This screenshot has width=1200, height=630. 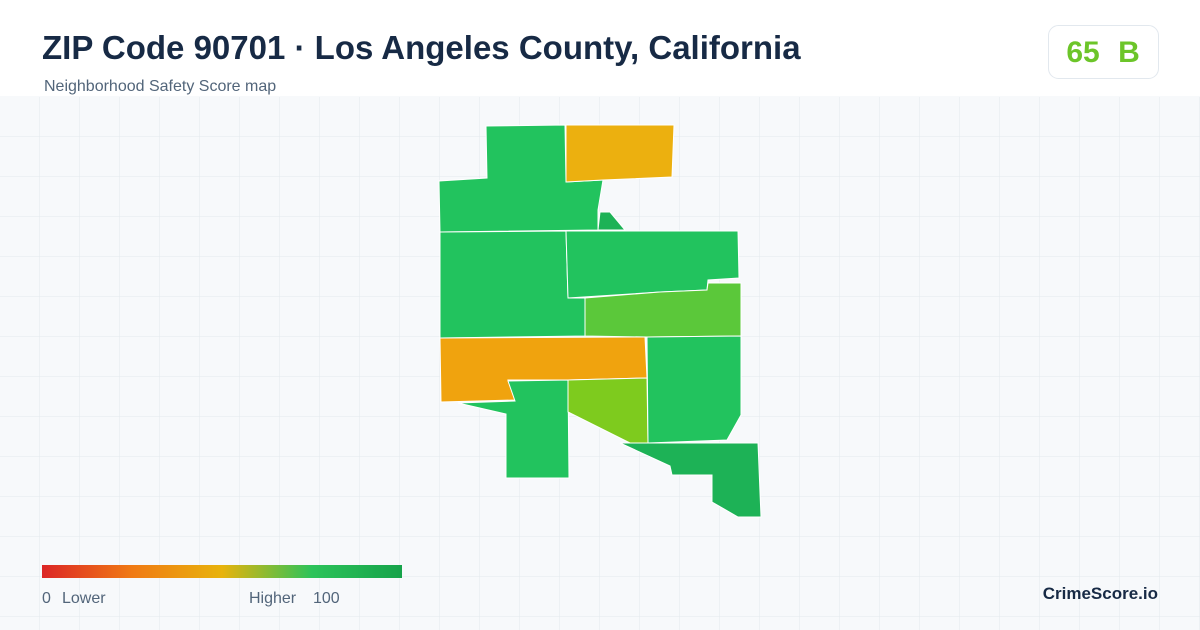 I want to click on score-badge, so click(x=1103, y=52).